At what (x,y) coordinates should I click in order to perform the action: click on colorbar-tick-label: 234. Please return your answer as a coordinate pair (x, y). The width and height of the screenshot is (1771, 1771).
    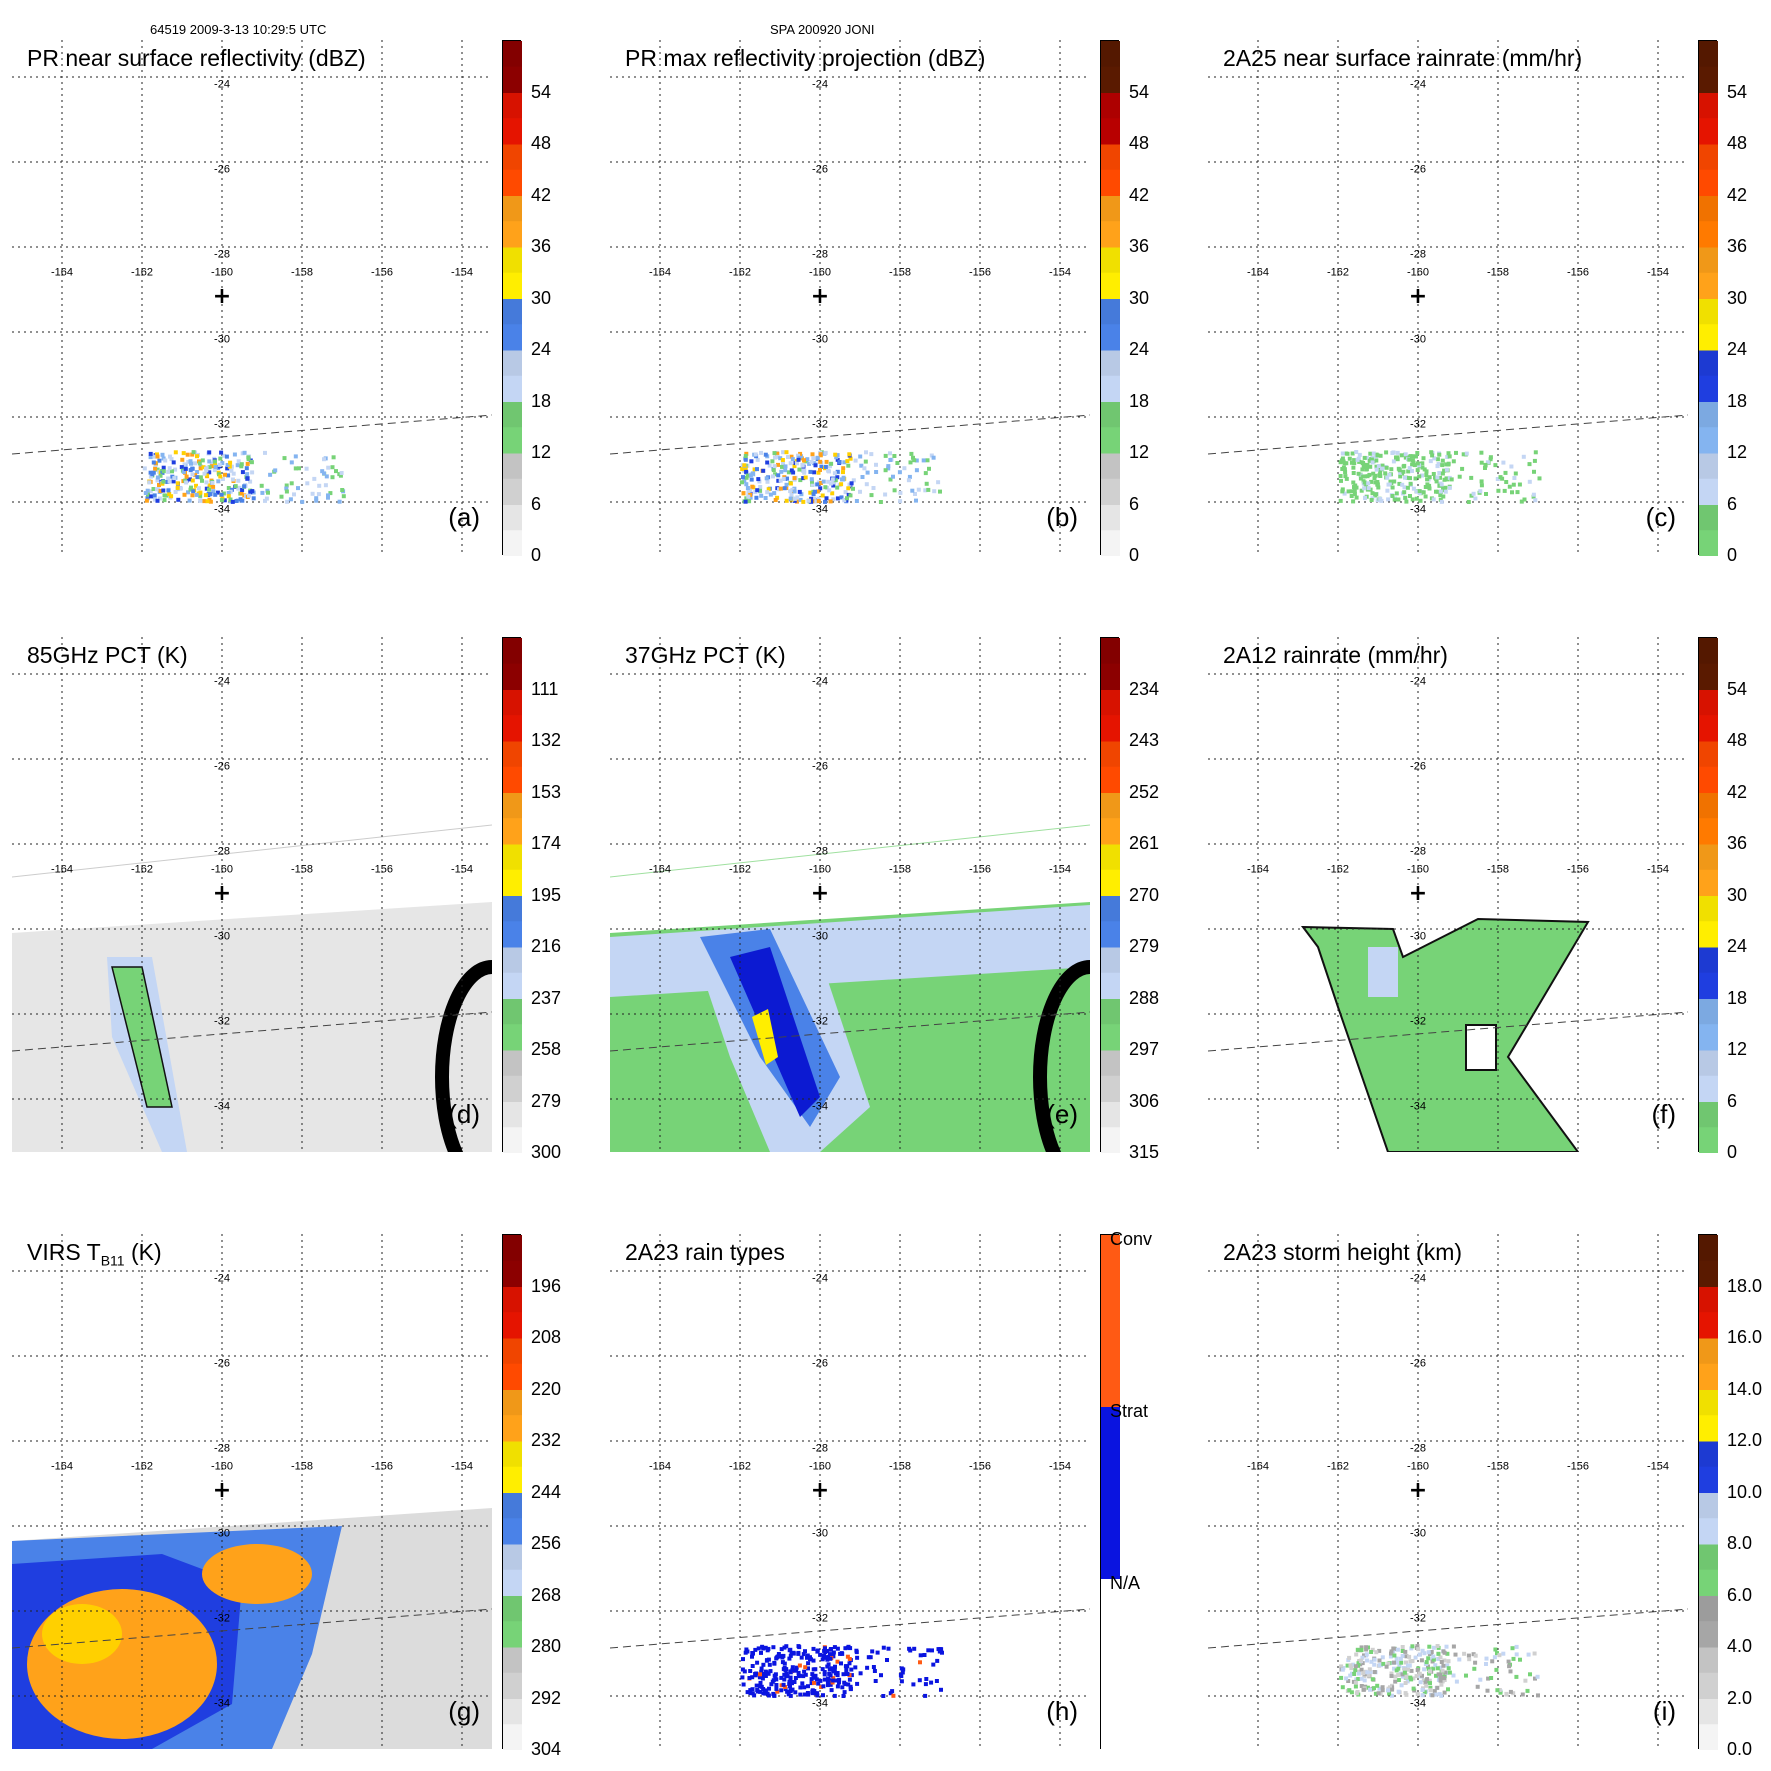
    Looking at the image, I should click on (1144, 688).